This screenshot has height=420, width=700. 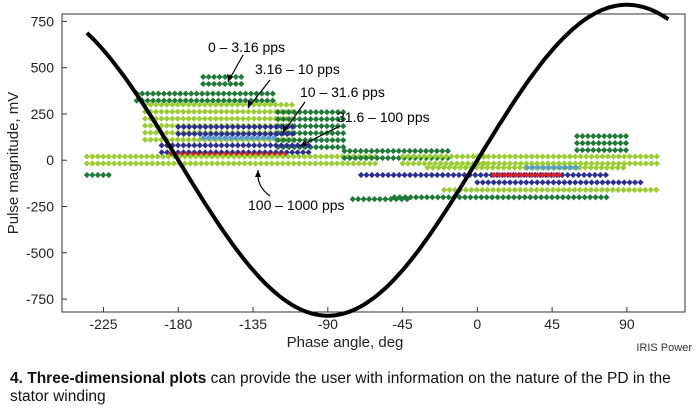 I want to click on x-tick-label: -225, so click(x=104, y=324).